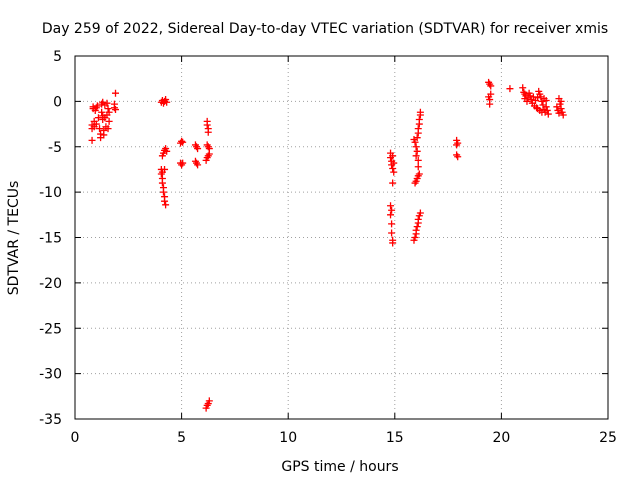  I want to click on x-tick-label: 20, so click(501, 438).